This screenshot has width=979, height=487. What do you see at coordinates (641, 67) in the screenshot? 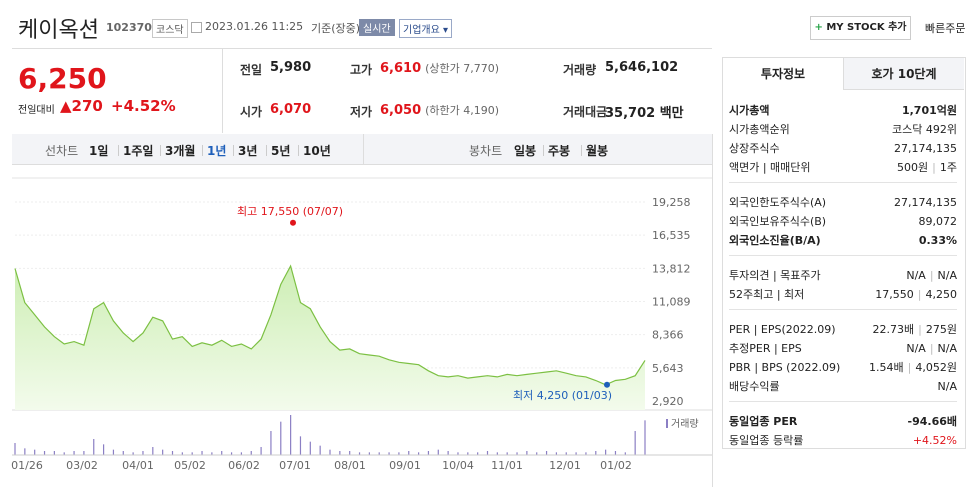
I see `quote-value: 5,646,102` at bounding box center [641, 67].